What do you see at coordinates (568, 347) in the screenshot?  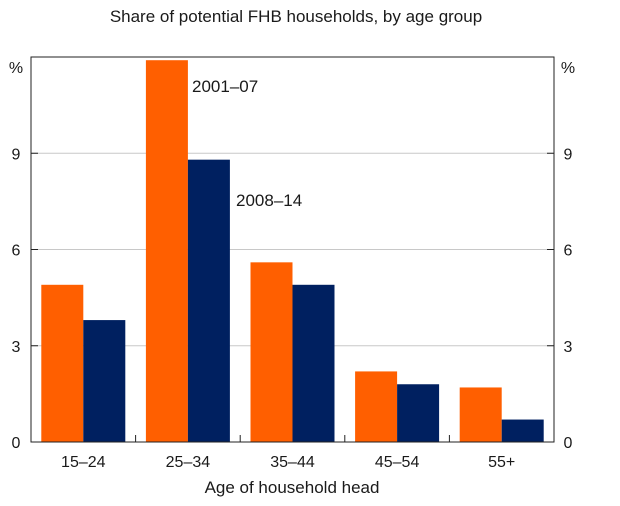 I see `y-tick-label-right: 3` at bounding box center [568, 347].